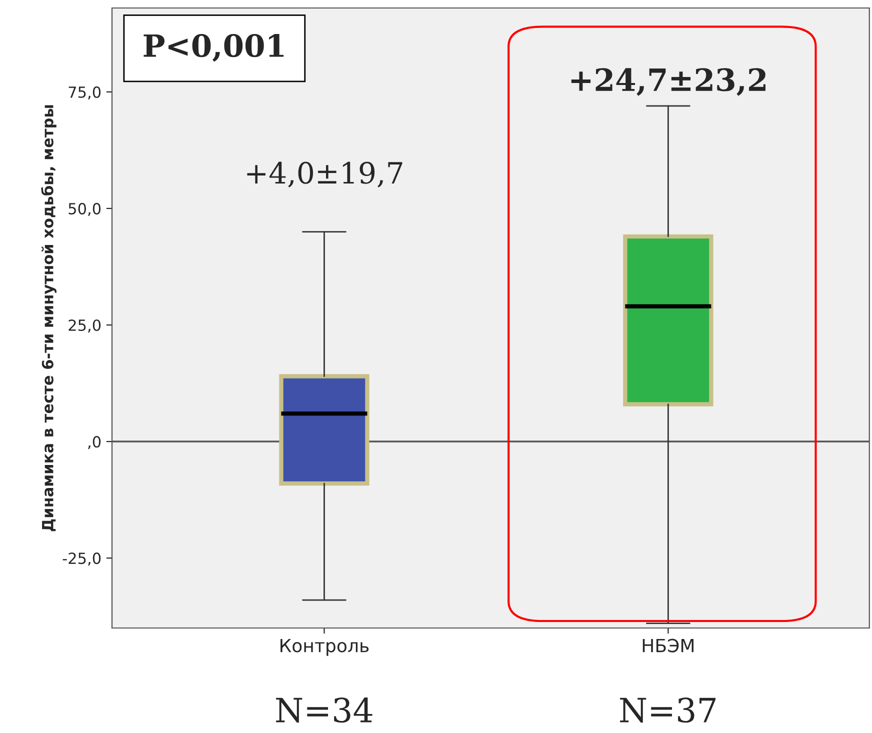 The image size is (872, 733). I want to click on y-tick-label: ,0, so click(94, 443).